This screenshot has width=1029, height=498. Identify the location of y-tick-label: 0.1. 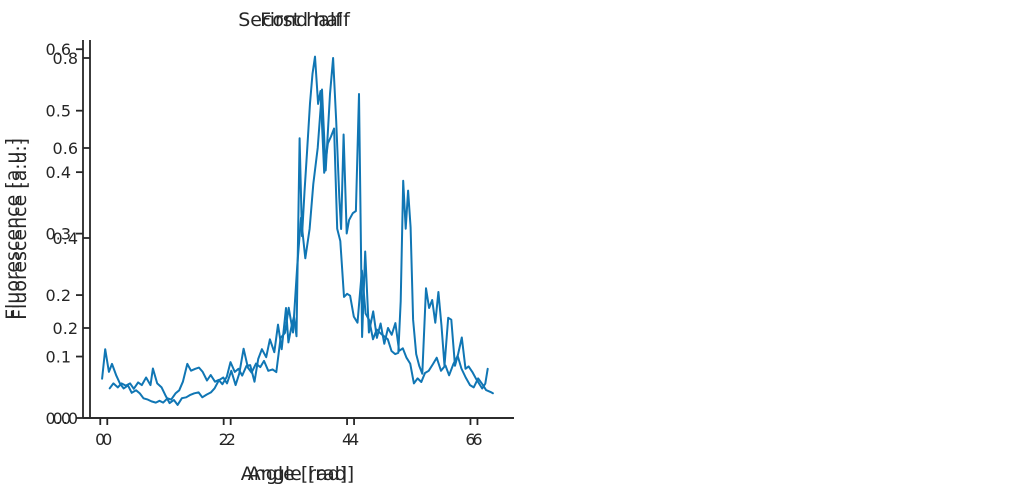
(58, 357).